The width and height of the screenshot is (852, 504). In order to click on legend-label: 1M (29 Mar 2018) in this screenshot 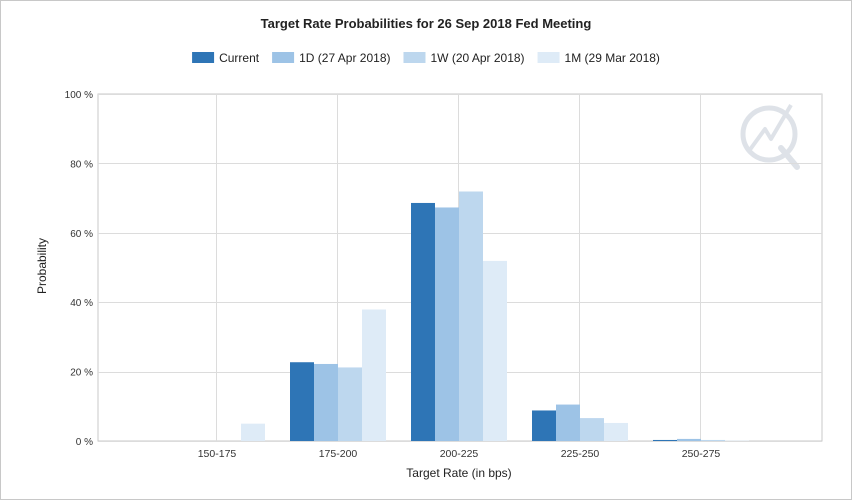, I will do `click(612, 58)`.